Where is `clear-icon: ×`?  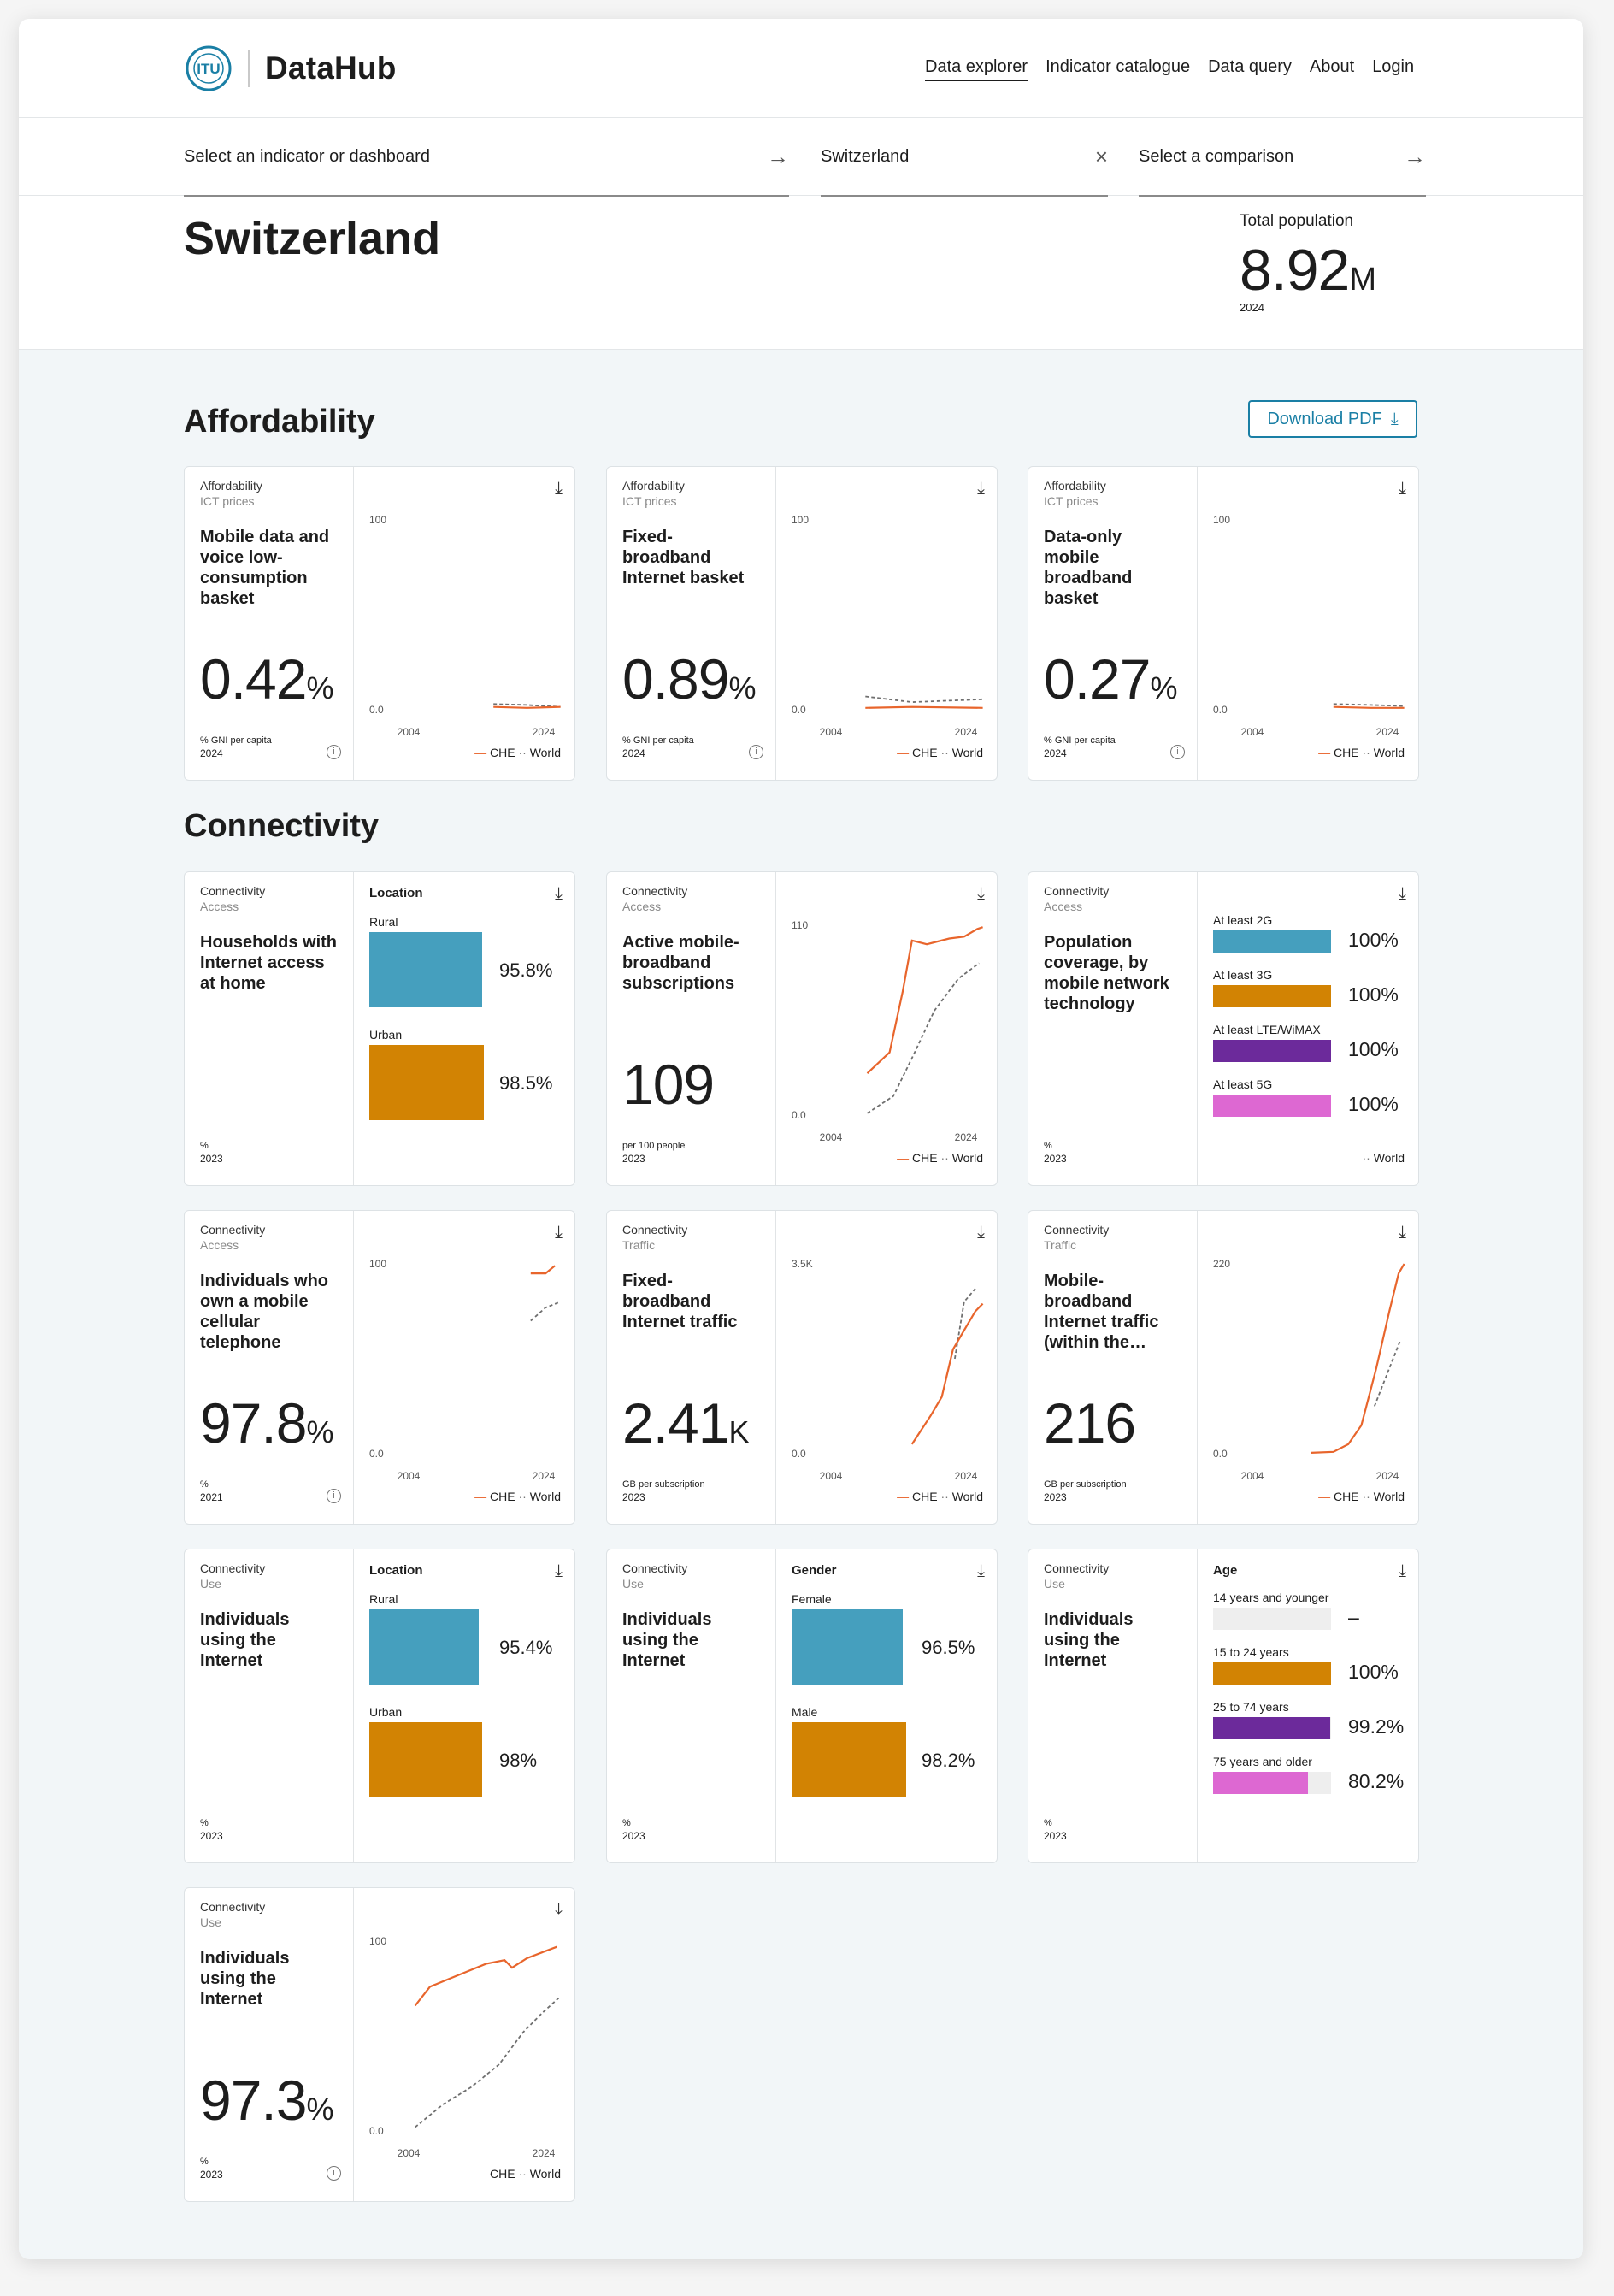
clear-icon: × is located at coordinates (1101, 156).